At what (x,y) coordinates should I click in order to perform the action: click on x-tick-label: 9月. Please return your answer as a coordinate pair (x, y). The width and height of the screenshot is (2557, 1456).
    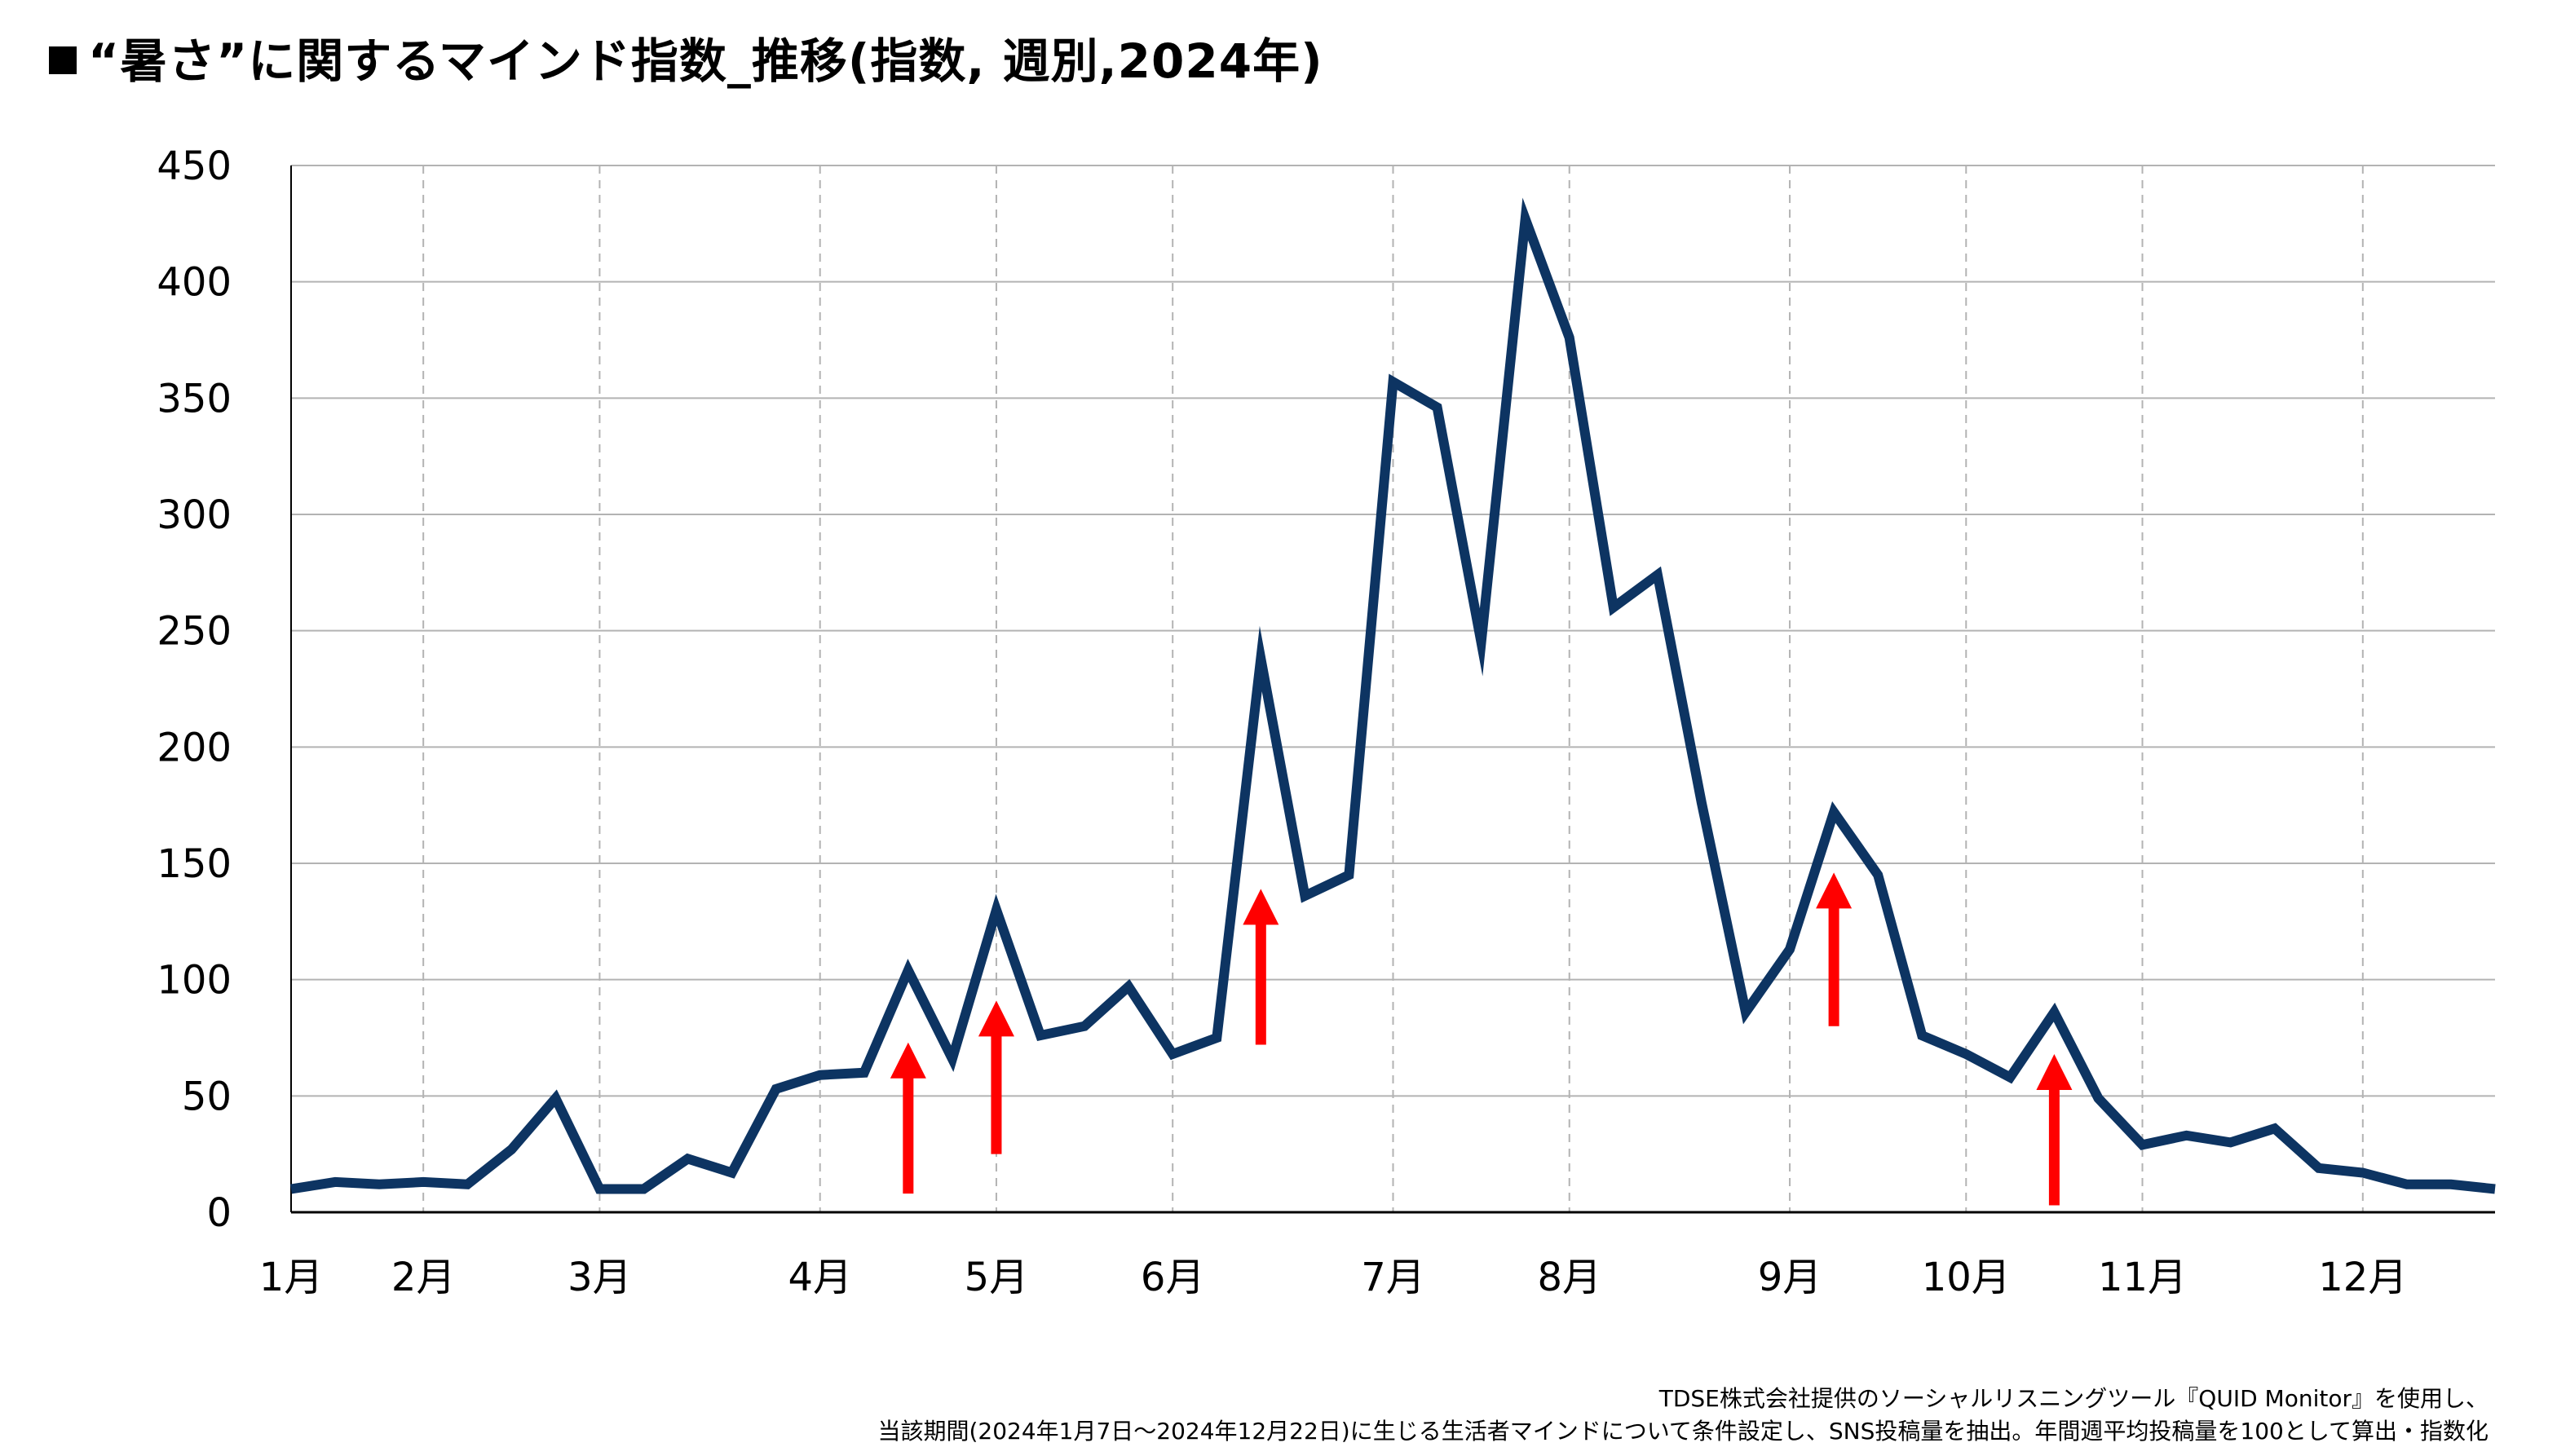
    Looking at the image, I should click on (1790, 1277).